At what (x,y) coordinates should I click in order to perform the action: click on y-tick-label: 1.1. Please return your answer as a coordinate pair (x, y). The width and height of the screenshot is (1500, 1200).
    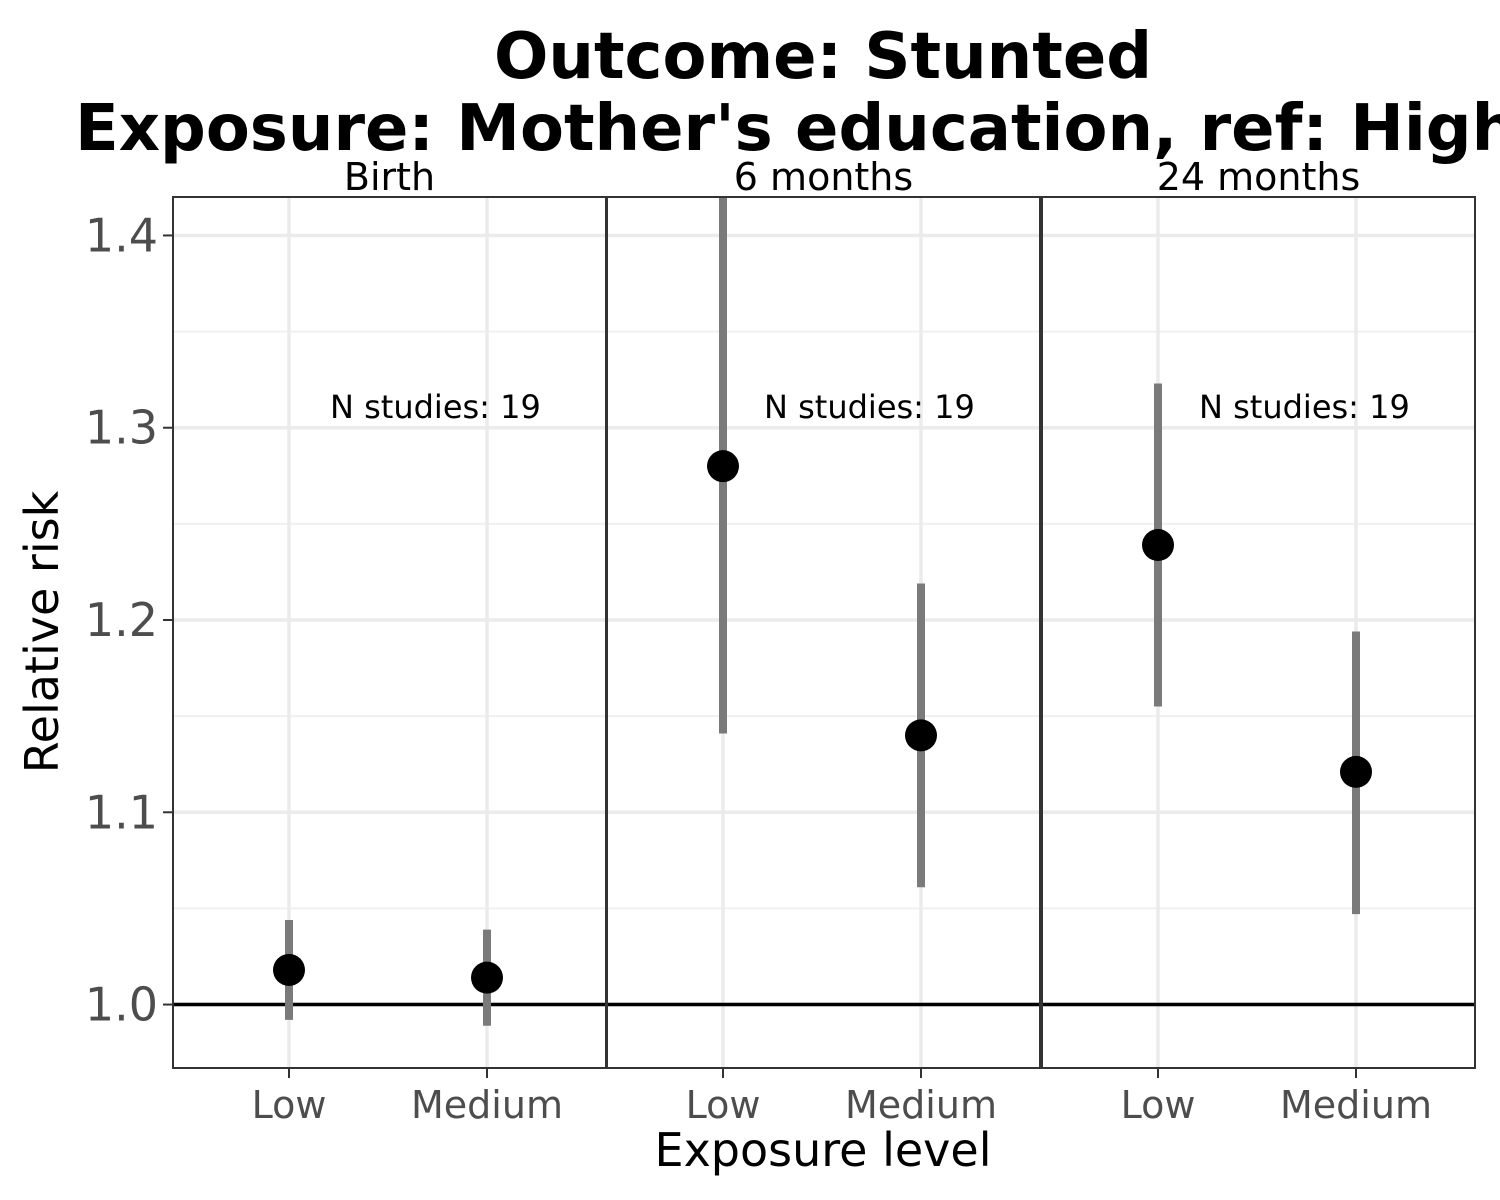
    Looking at the image, I should click on (121, 812).